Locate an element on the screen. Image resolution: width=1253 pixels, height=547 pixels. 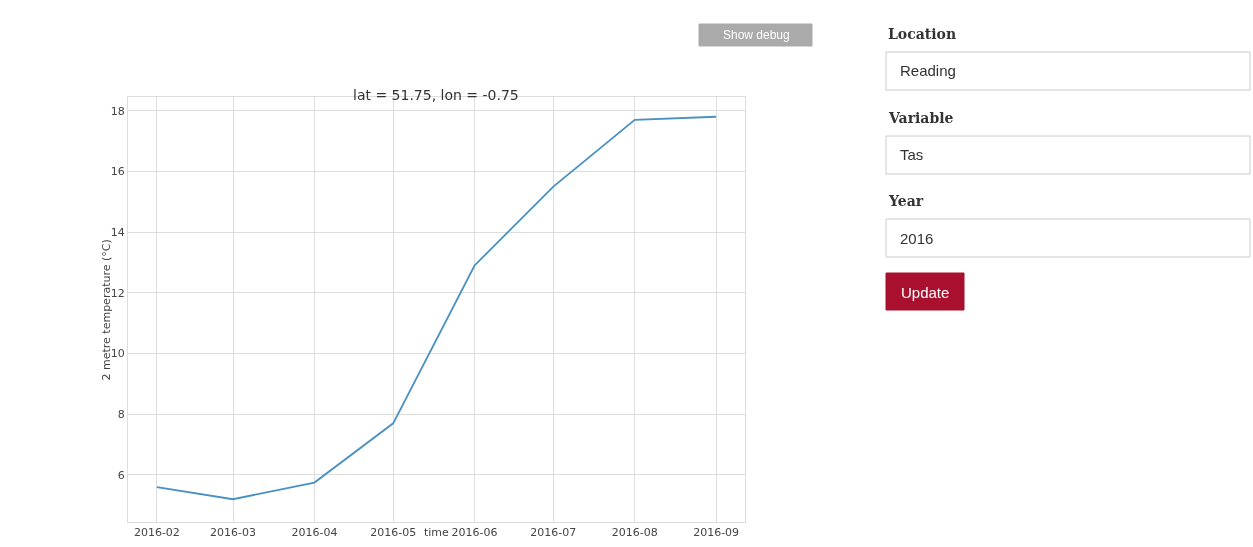
y-tick-label: 10 is located at coordinates (117, 354).